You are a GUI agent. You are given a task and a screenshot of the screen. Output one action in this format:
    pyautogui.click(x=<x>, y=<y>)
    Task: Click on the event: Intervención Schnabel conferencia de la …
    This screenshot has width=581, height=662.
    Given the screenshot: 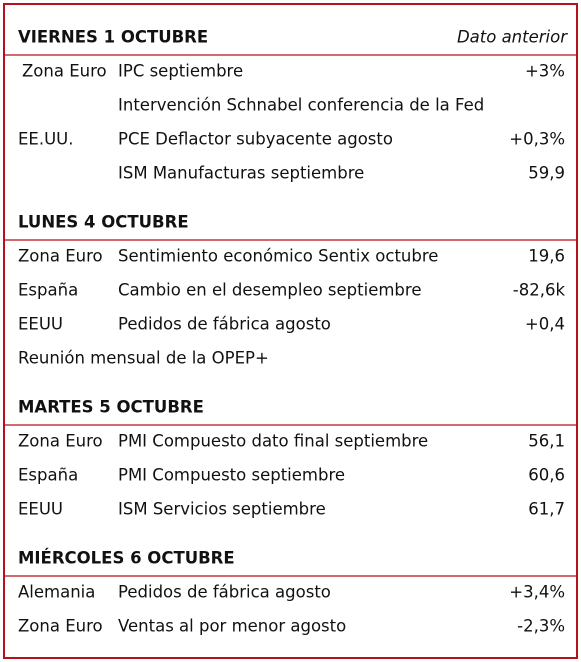 What is the action you would take?
    pyautogui.click(x=301, y=105)
    